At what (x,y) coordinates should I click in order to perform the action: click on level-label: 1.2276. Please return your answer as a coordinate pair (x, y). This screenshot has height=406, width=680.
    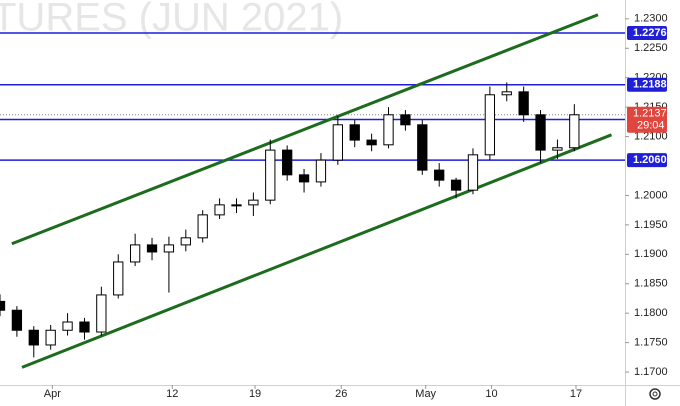
    Looking at the image, I should click on (650, 33).